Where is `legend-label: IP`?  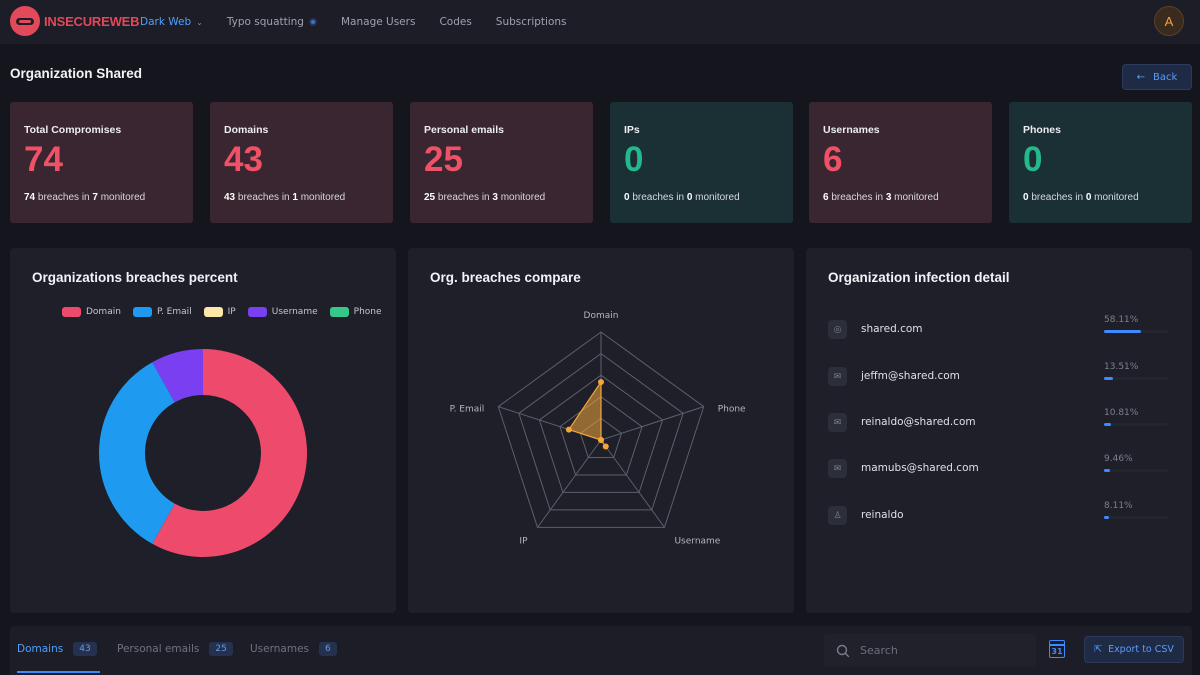 legend-label: IP is located at coordinates (231, 312).